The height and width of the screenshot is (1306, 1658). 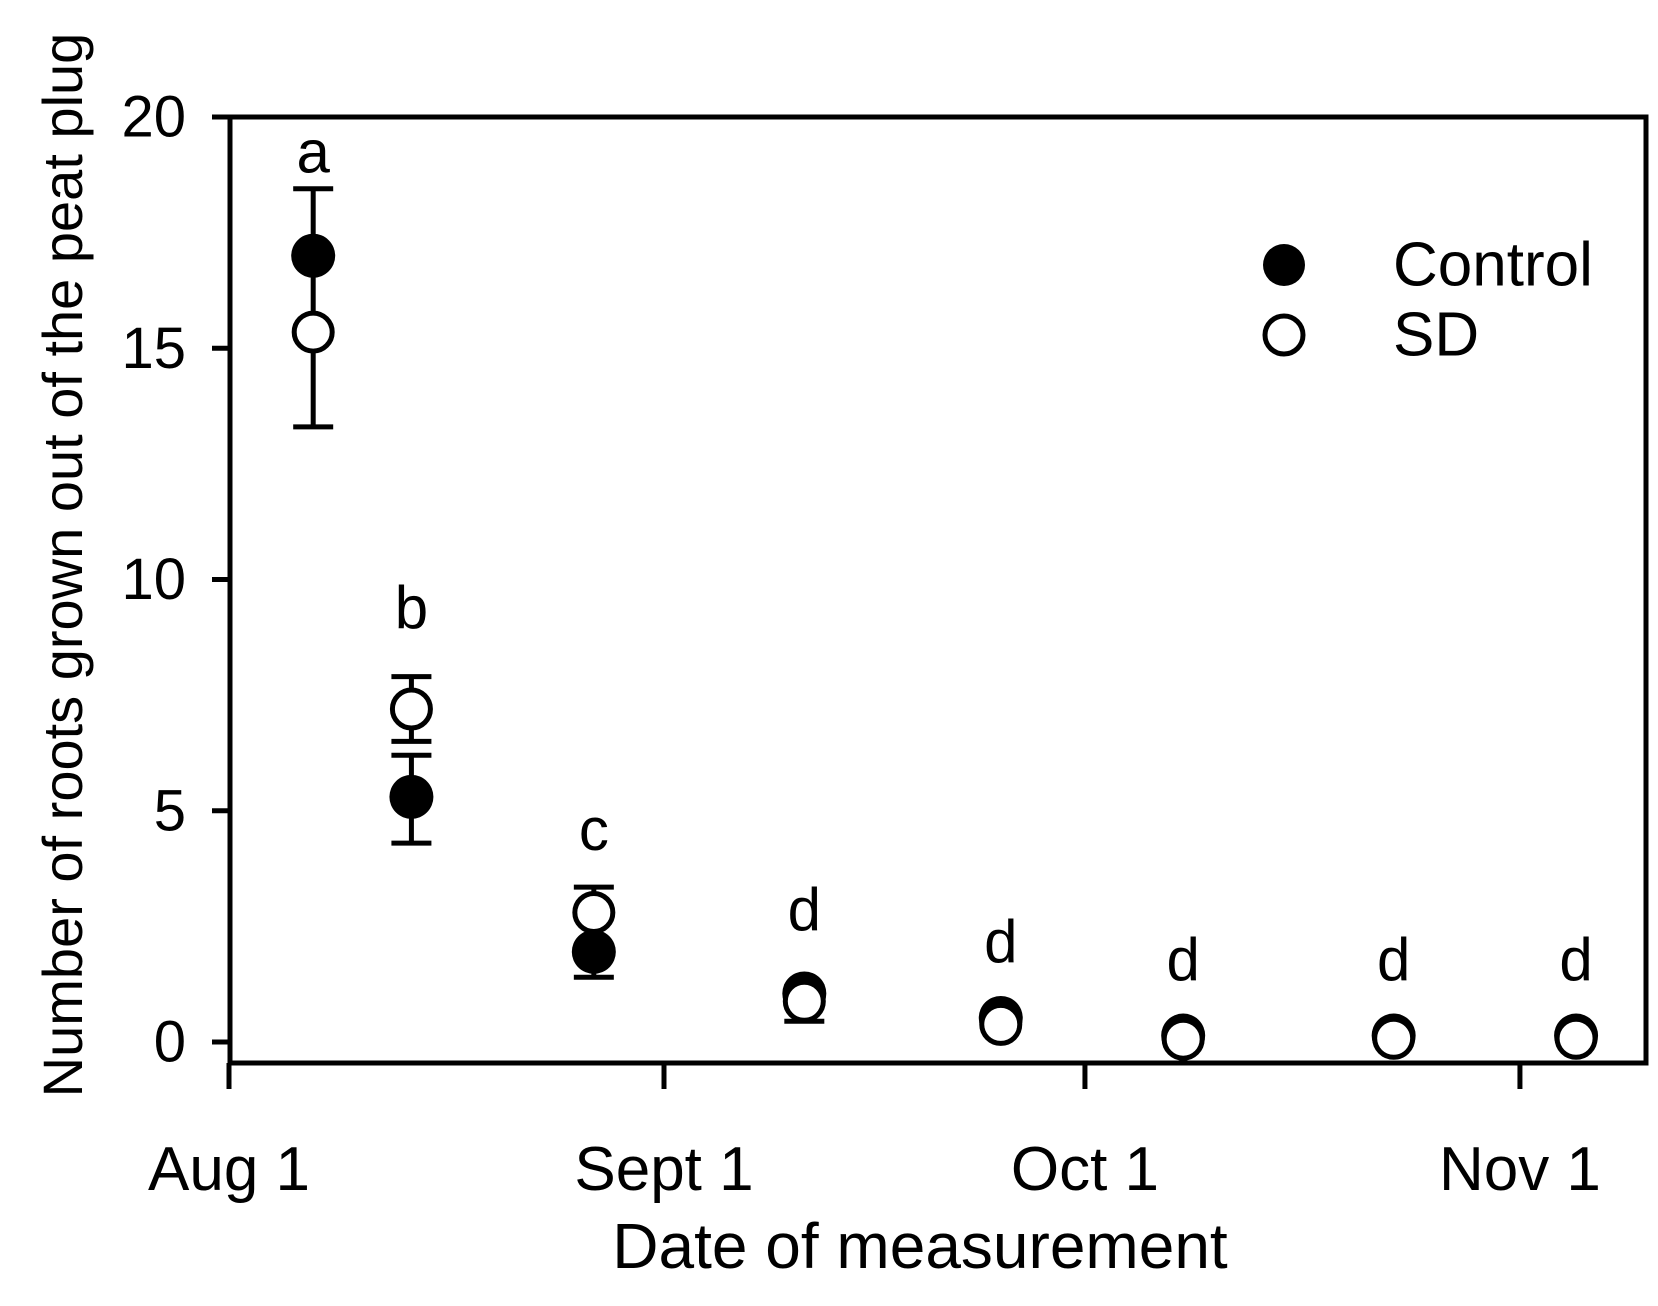 I want to click on x-tick-label-Oct-1: Oct 1, so click(x=1085, y=1169).